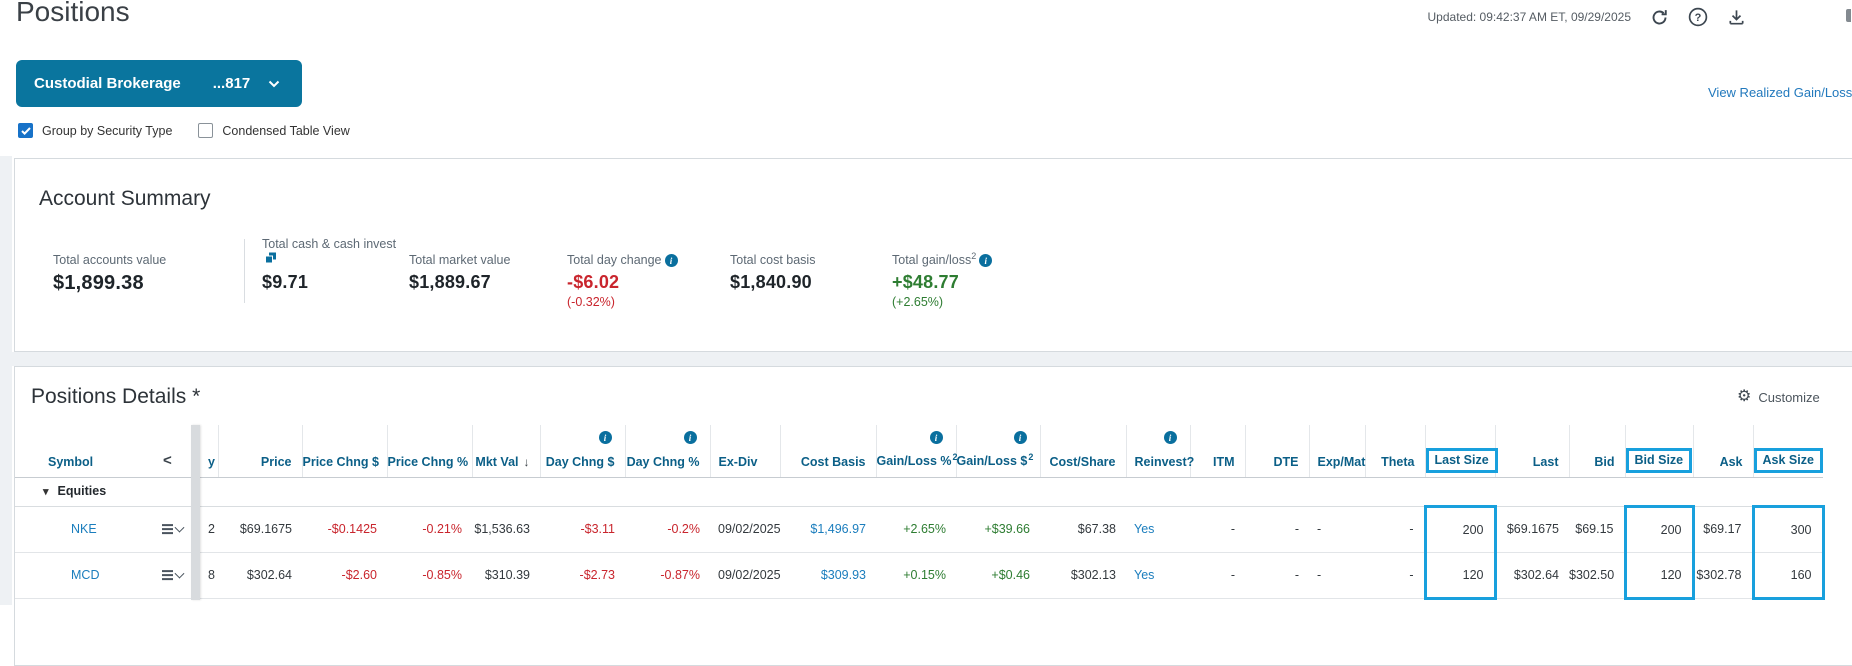  Describe the element at coordinates (919, 492) in the screenshot. I see `group-row-equities: ▾ Equities` at that location.